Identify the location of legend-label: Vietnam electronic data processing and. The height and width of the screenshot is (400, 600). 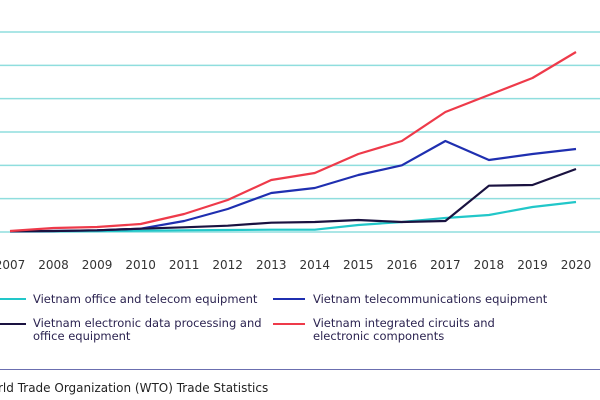
(147, 323).